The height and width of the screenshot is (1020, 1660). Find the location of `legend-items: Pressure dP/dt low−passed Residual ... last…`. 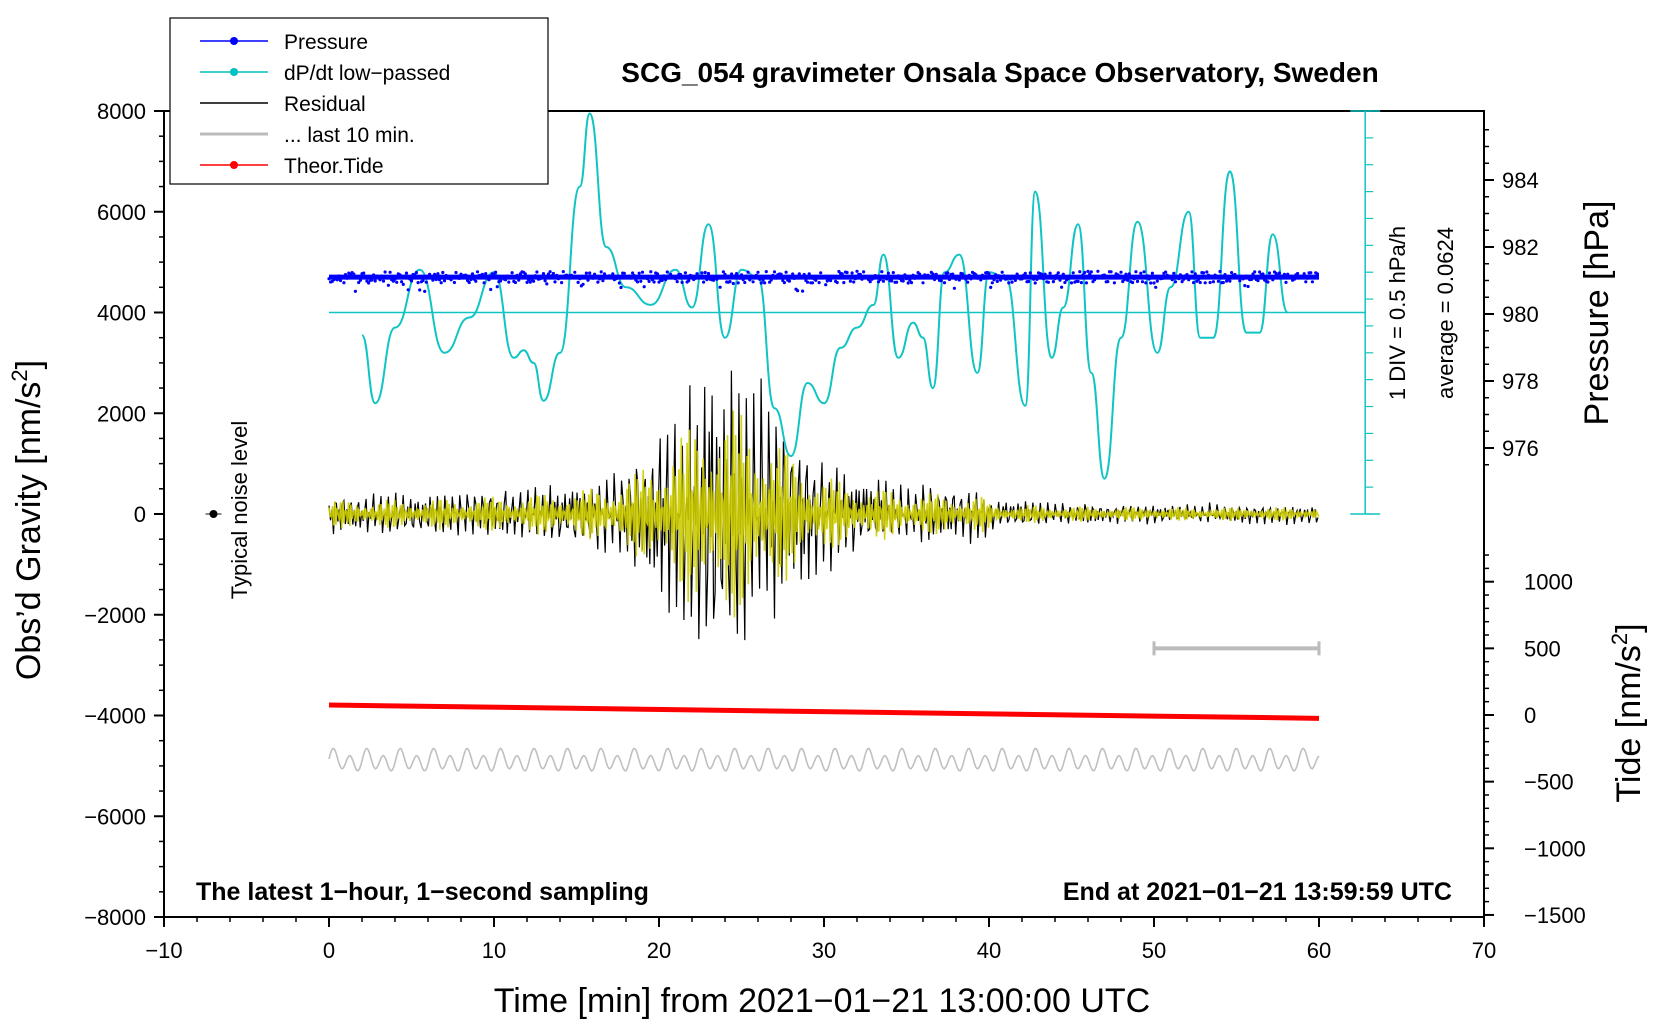

legend-items: Pressure dP/dt low−passed Residual ... last… is located at coordinates (325, 104).